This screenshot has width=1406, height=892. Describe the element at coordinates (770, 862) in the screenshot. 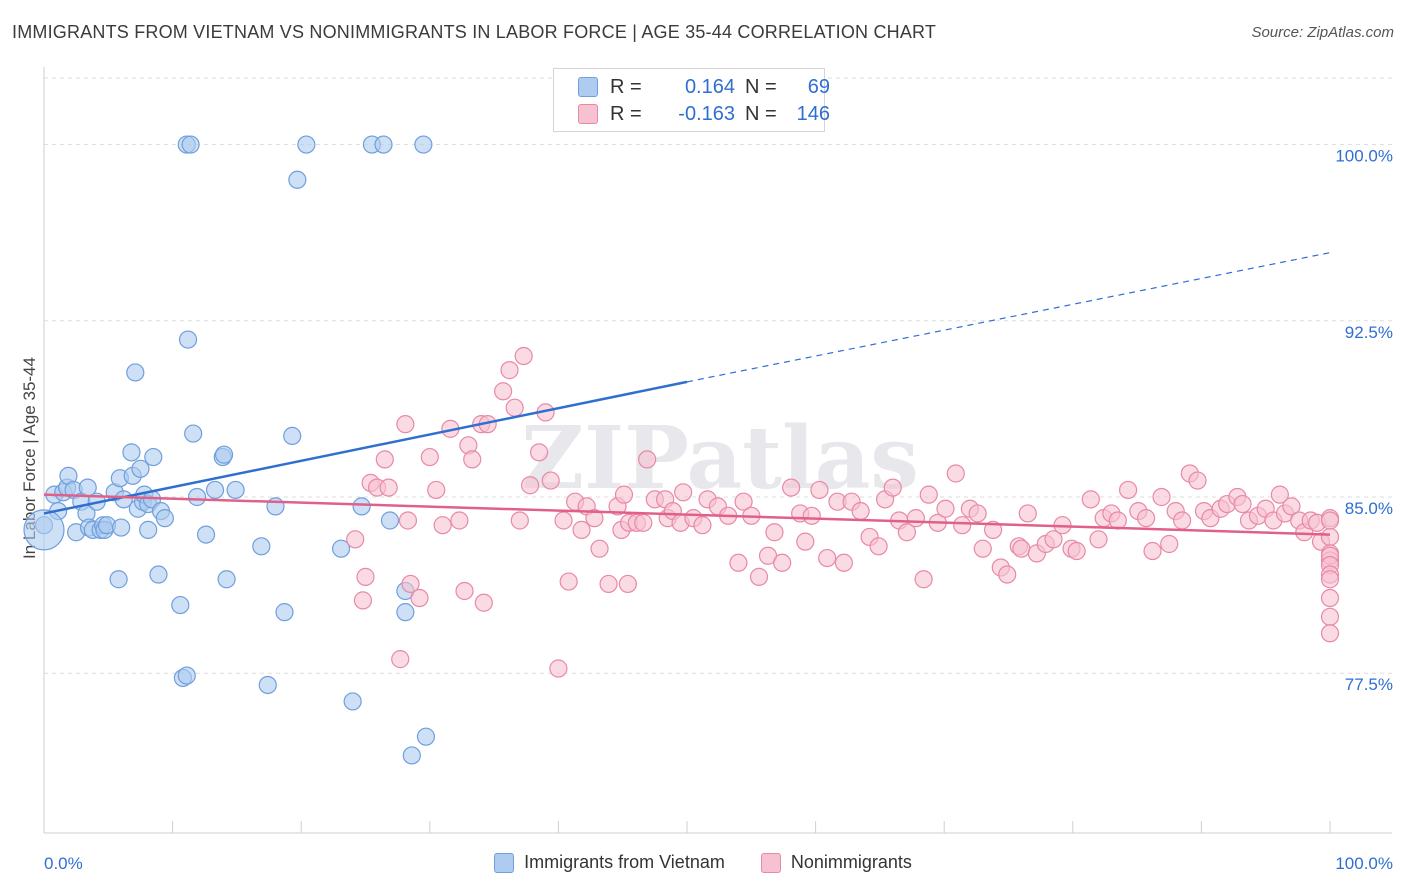

I see `legend-swatch-pink` at that location.